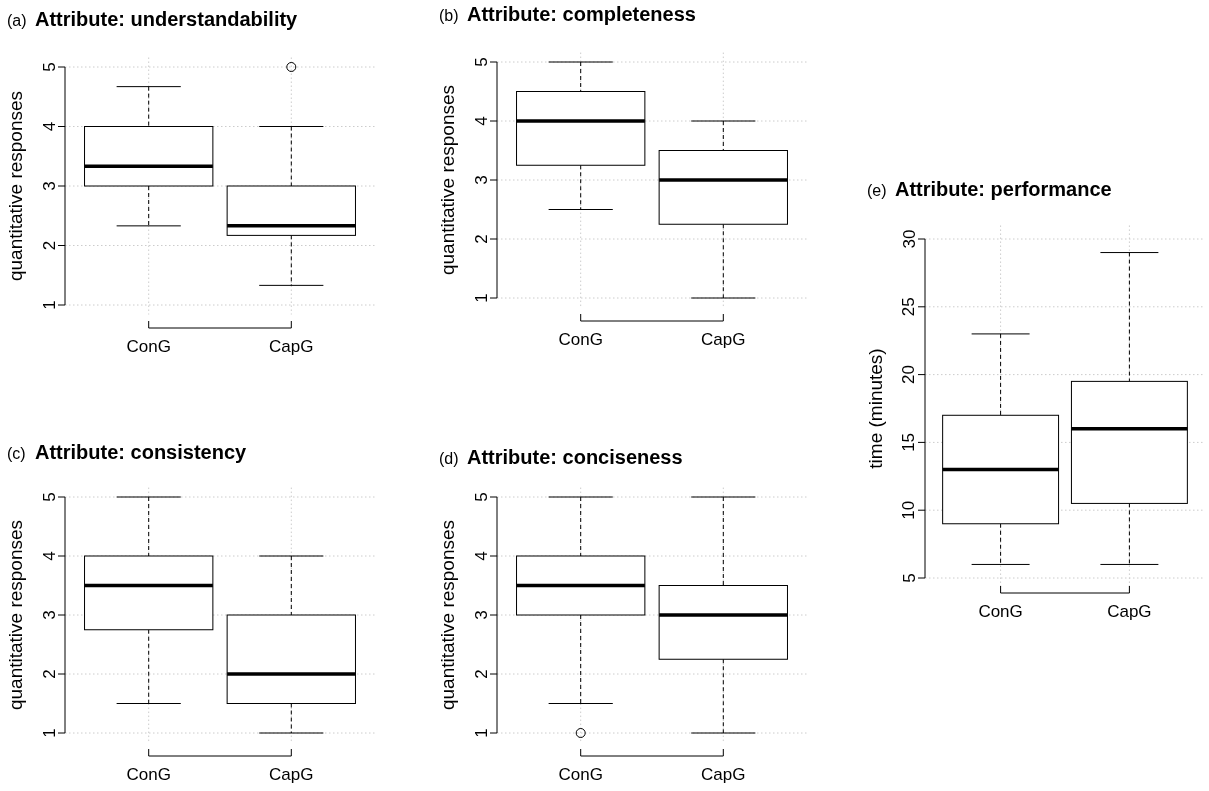 This screenshot has height=791, width=1209. Describe the element at coordinates (449, 458) in the screenshot. I see `text: (d)` at that location.